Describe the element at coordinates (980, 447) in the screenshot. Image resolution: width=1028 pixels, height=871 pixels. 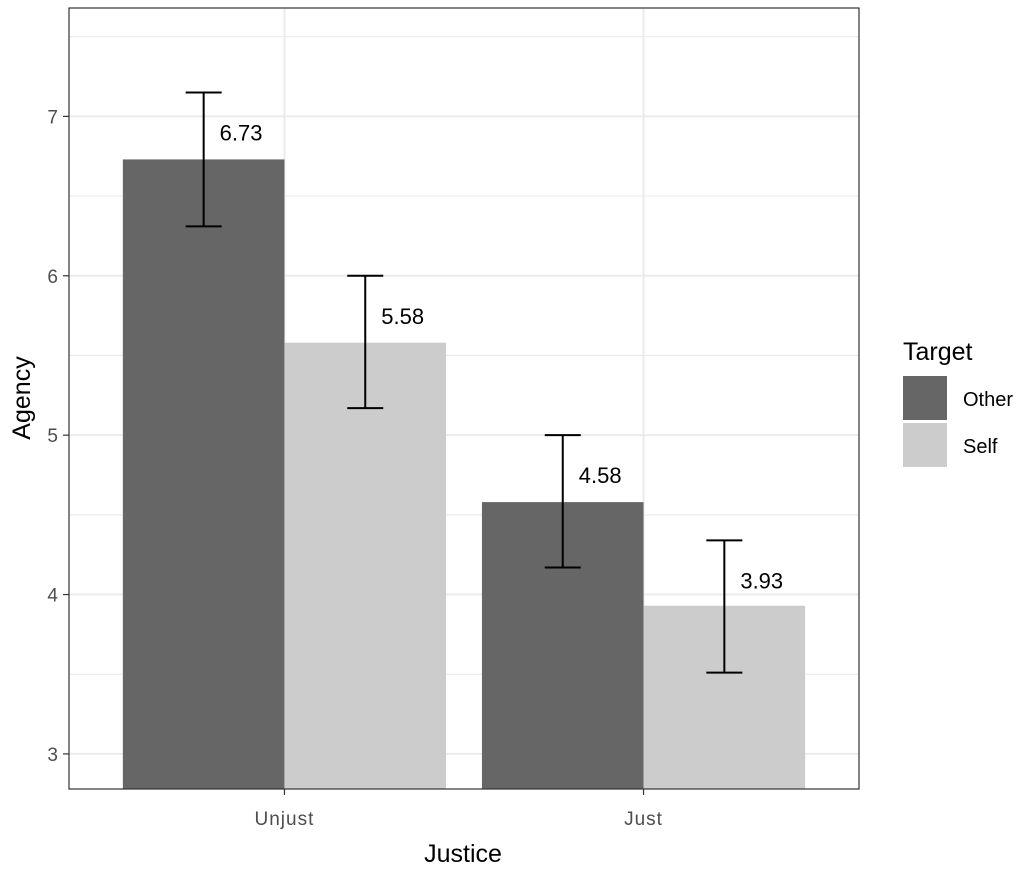
I see `legend-label-self: Self` at that location.